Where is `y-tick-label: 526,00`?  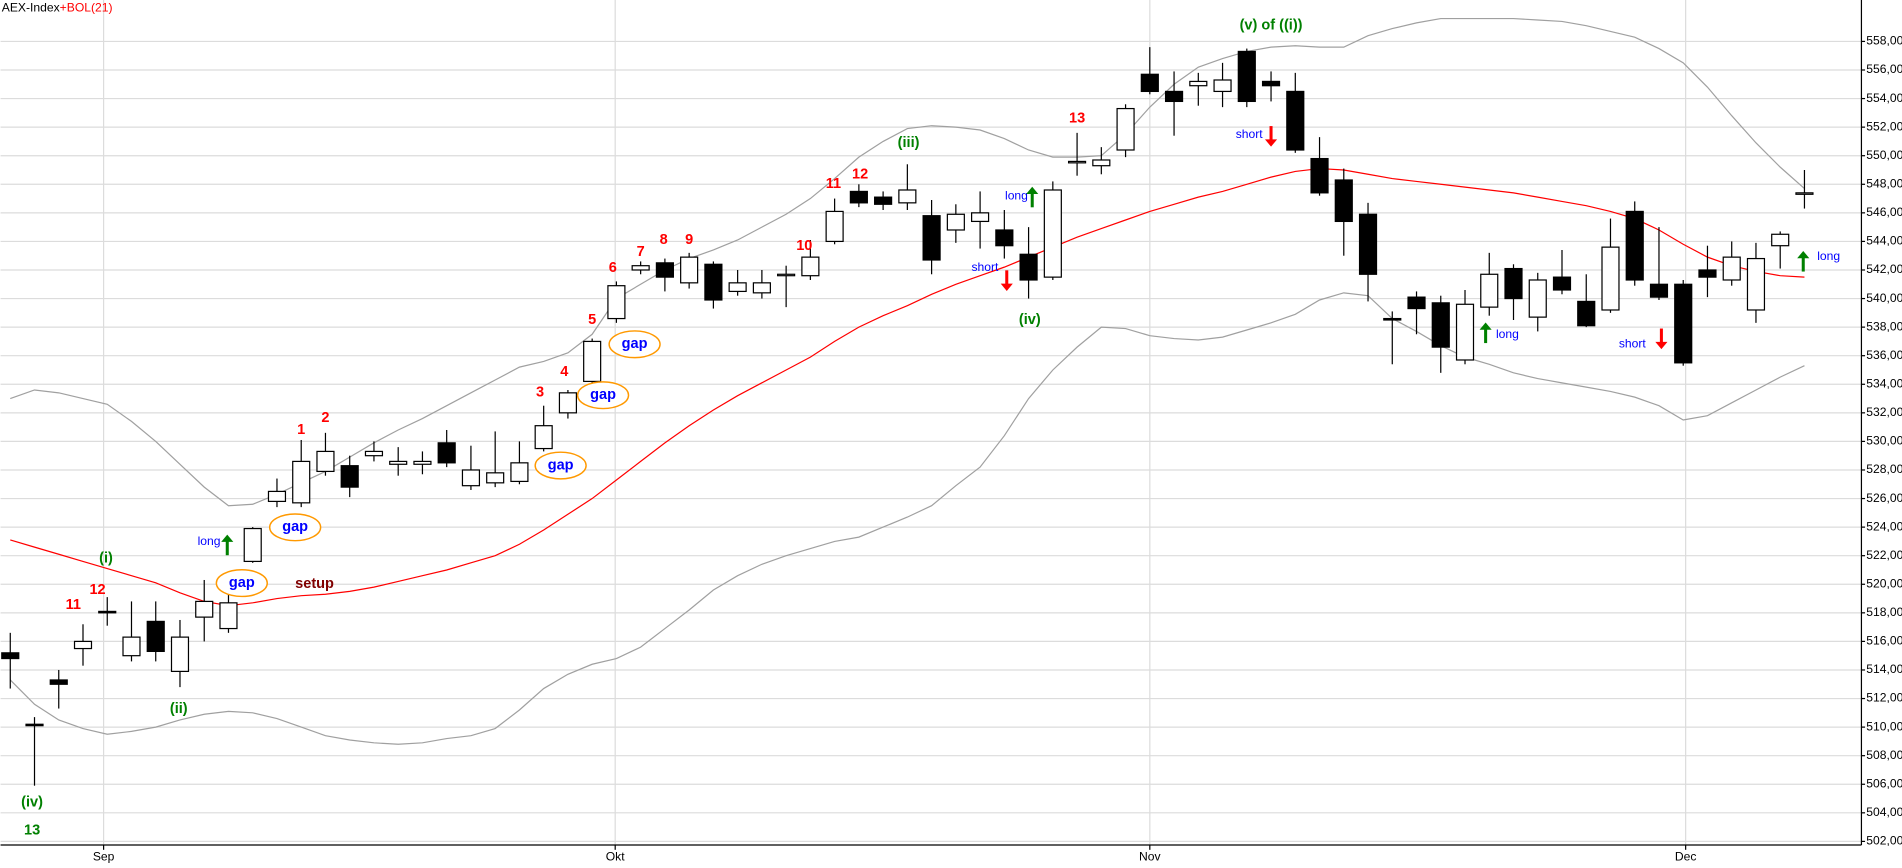 y-tick-label: 526,00 is located at coordinates (1884, 498).